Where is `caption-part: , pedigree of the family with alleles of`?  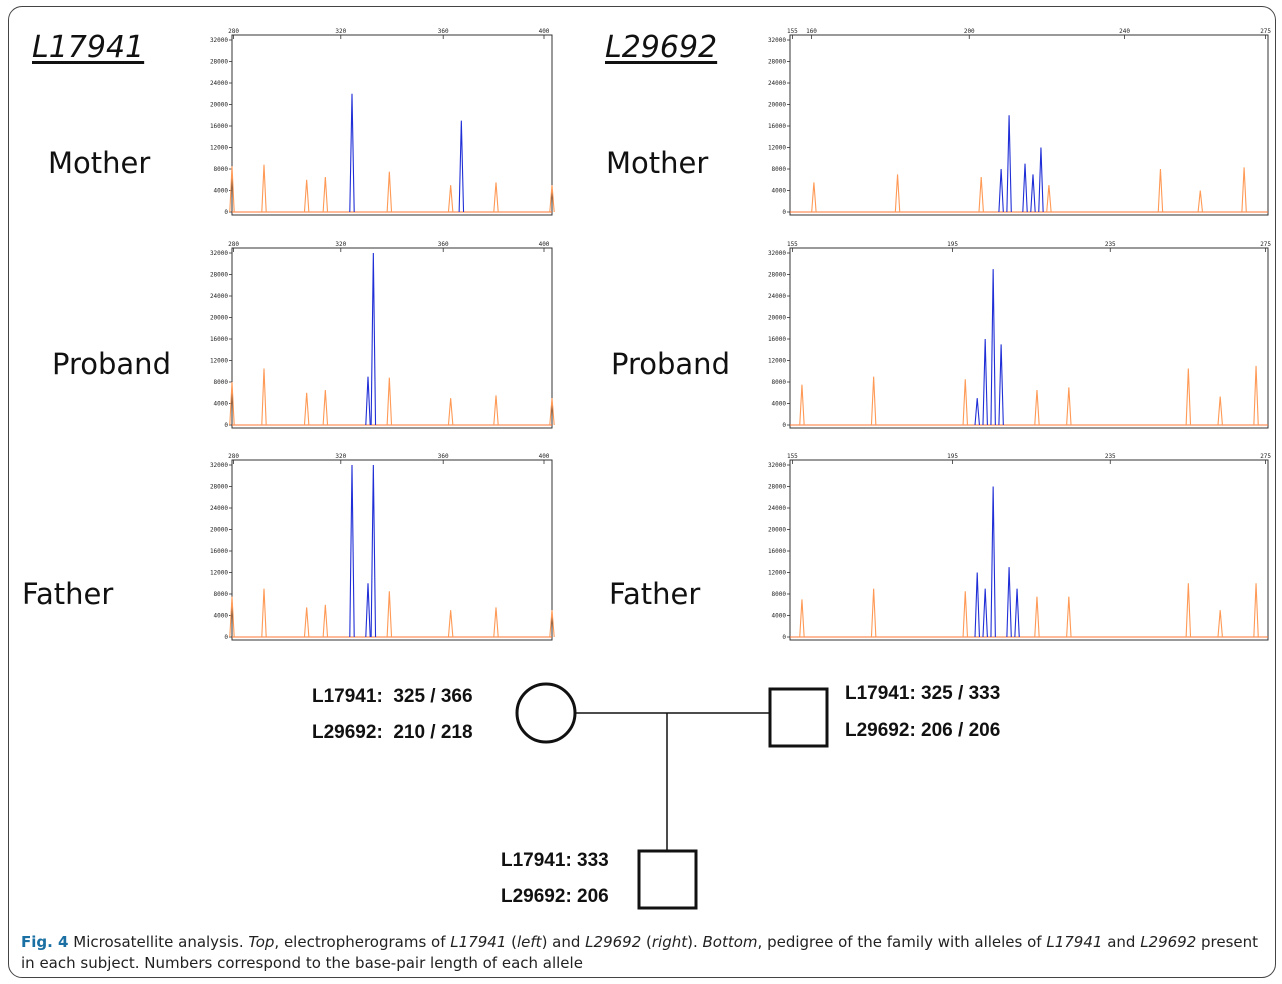 caption-part: , pedigree of the family with alleles of is located at coordinates (902, 942).